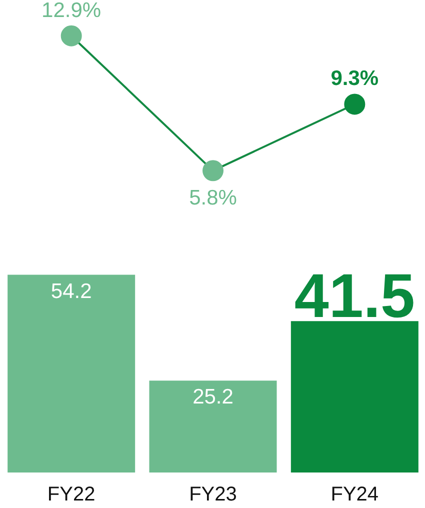 Image resolution: width=425 pixels, height=508 pixels. Describe the element at coordinates (213, 397) in the screenshot. I see `data-label: 25.2` at that location.